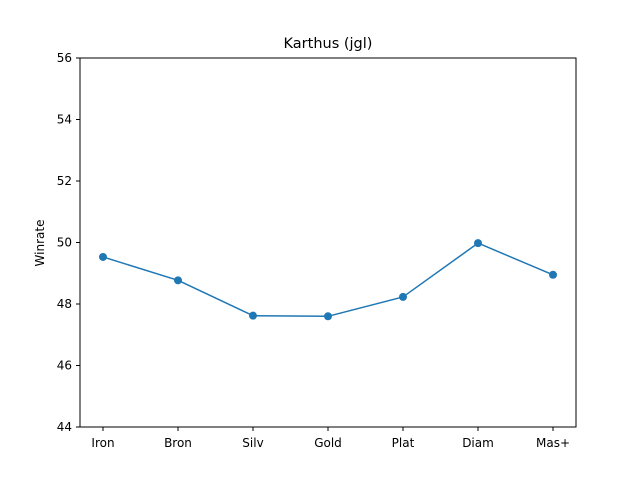 This screenshot has width=640, height=480. Describe the element at coordinates (553, 443) in the screenshot. I see `x-tick-label: Mas+` at that location.